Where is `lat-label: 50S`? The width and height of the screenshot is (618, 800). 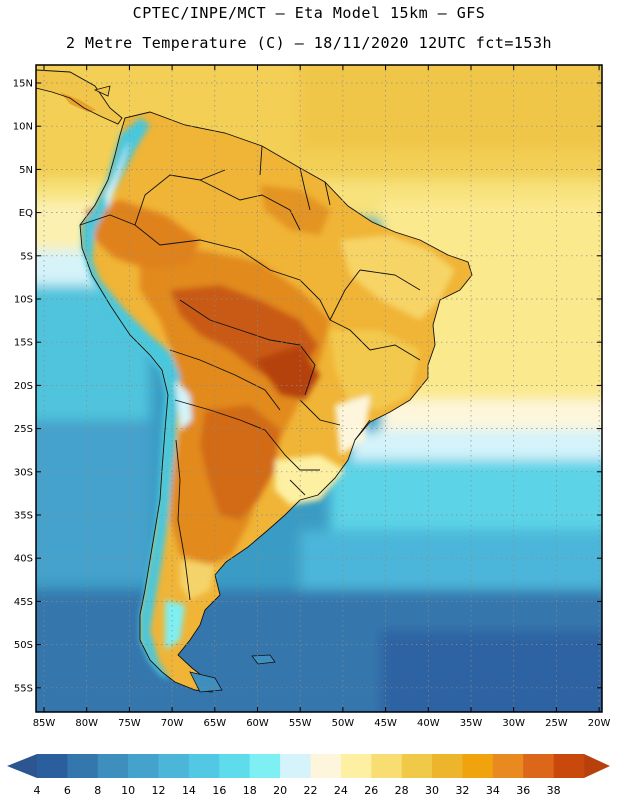 lat-label: 50S is located at coordinates (23, 645).